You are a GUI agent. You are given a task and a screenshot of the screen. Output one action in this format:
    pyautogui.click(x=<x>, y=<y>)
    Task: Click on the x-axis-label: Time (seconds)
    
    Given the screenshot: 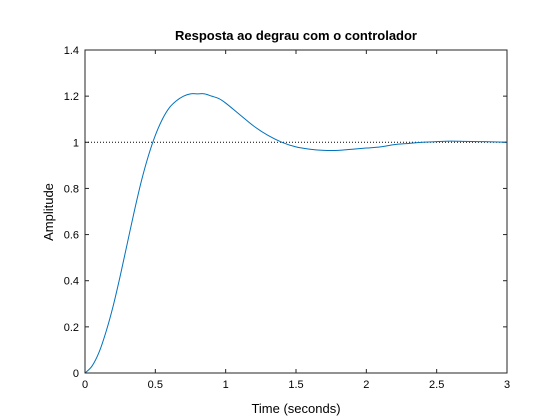 What is the action you would take?
    pyautogui.click(x=295, y=408)
    